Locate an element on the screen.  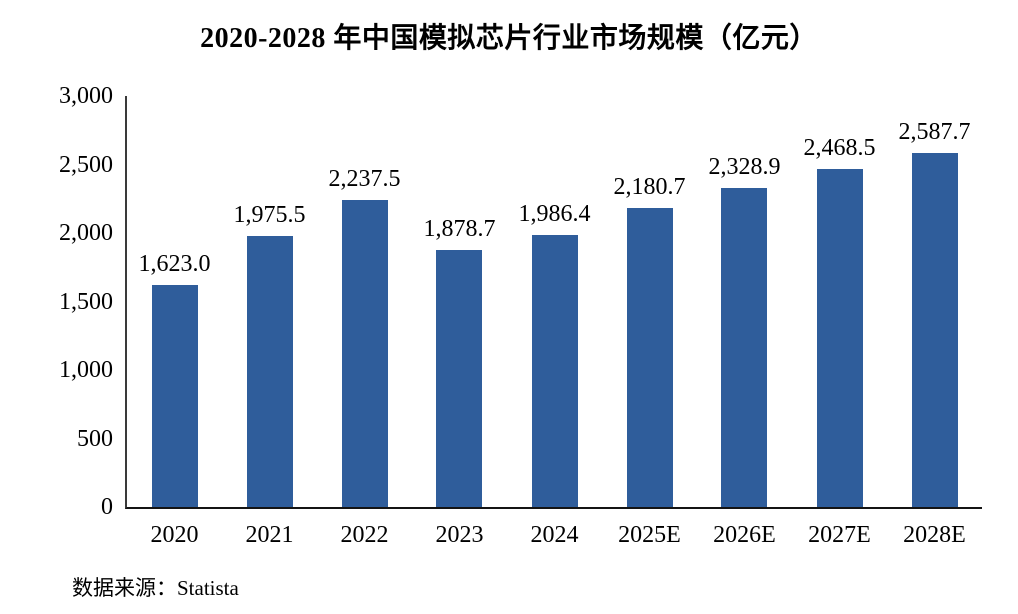
y-tick-label: 3,000 is located at coordinates (86, 96).